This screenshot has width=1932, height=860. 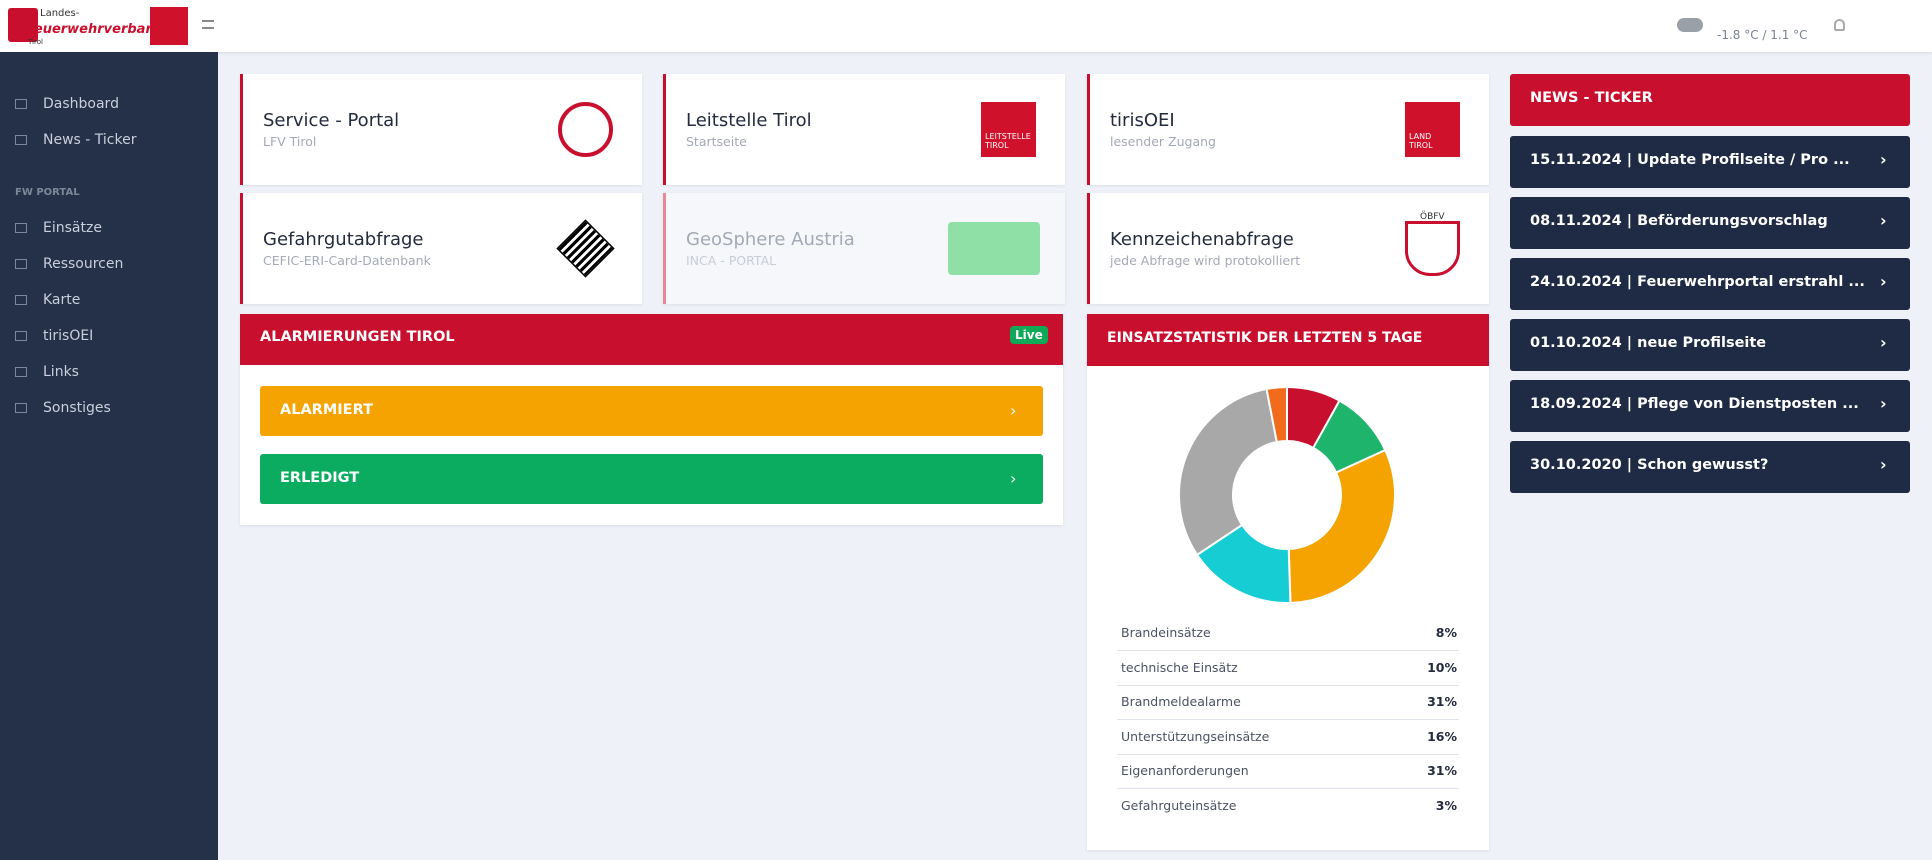 I want to click on brand-line: Tirol, so click(x=35, y=42).